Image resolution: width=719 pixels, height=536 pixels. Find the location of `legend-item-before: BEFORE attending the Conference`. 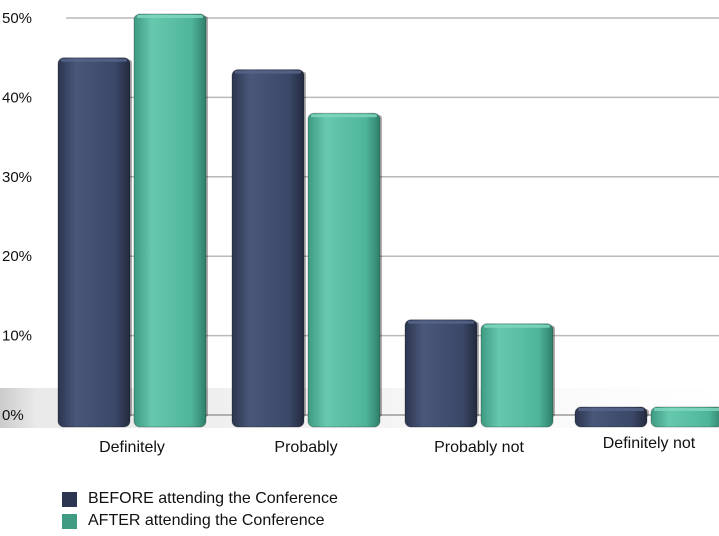

legend-item-before: BEFORE attending the Conference is located at coordinates (200, 499).